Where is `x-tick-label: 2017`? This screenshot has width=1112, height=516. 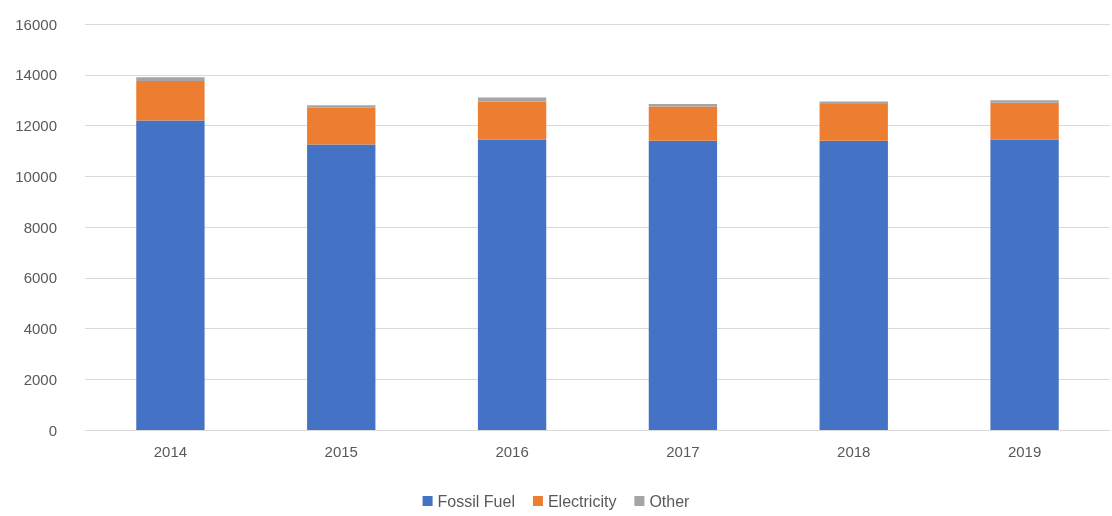 x-tick-label: 2017 is located at coordinates (683, 451).